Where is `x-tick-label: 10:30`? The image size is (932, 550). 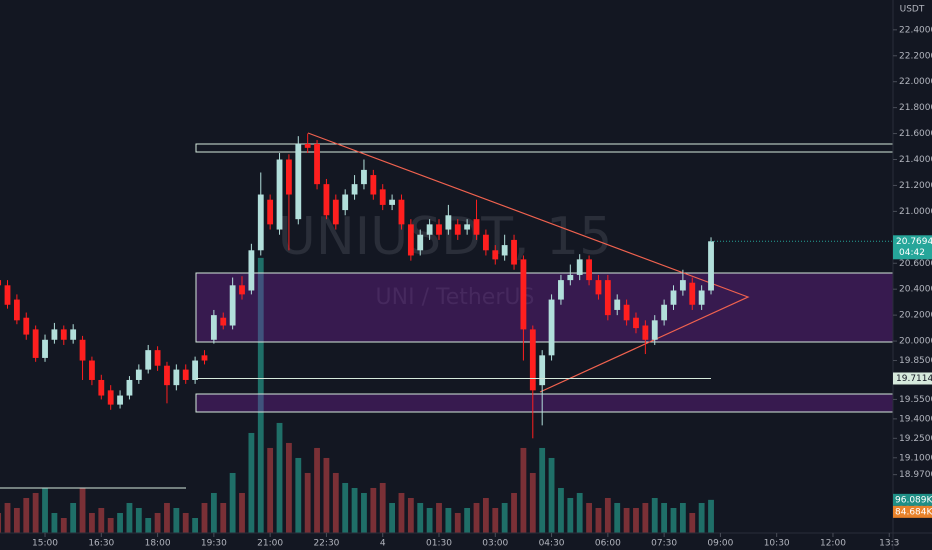
x-tick-label: 10:30 is located at coordinates (777, 544).